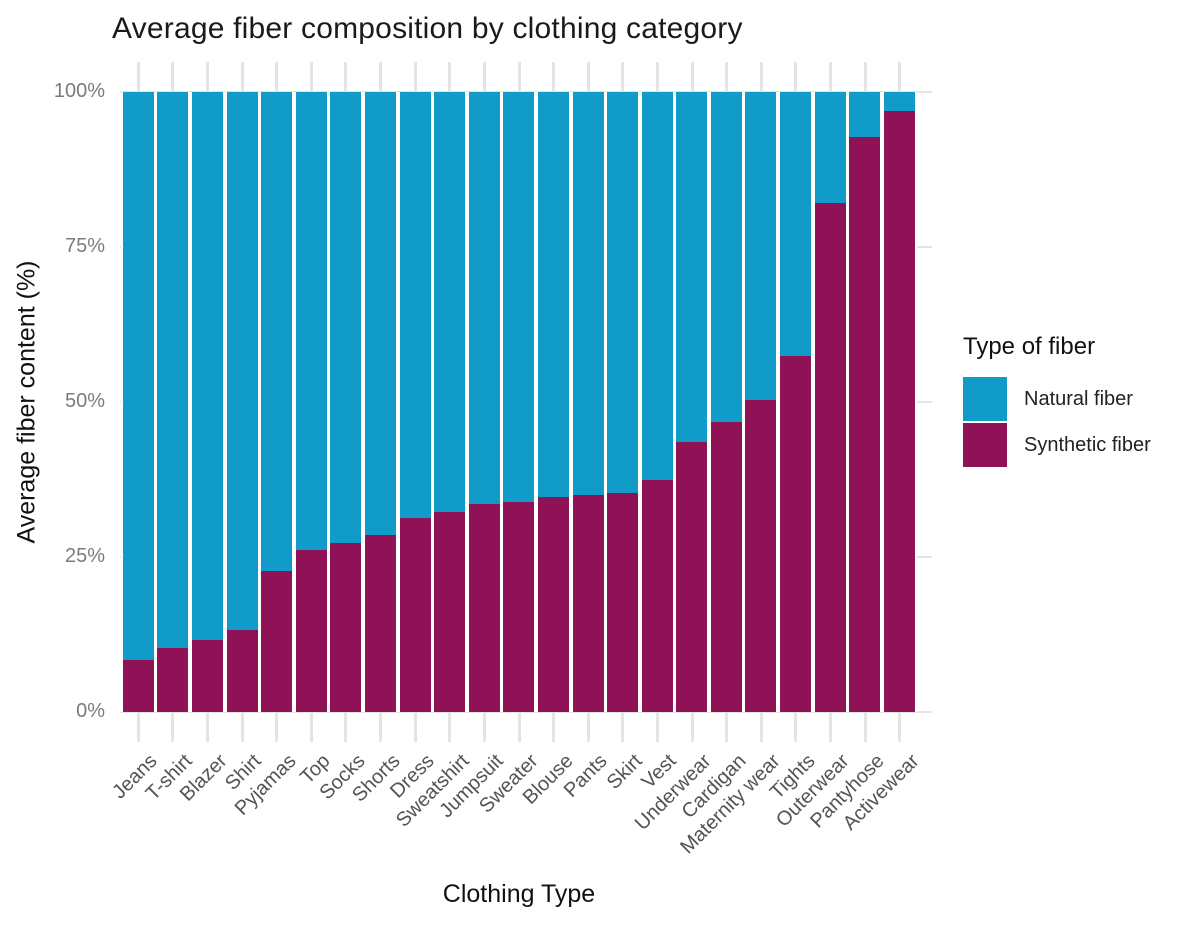 The image size is (1200, 926). I want to click on y-tick-label: 25%, so click(84, 556).